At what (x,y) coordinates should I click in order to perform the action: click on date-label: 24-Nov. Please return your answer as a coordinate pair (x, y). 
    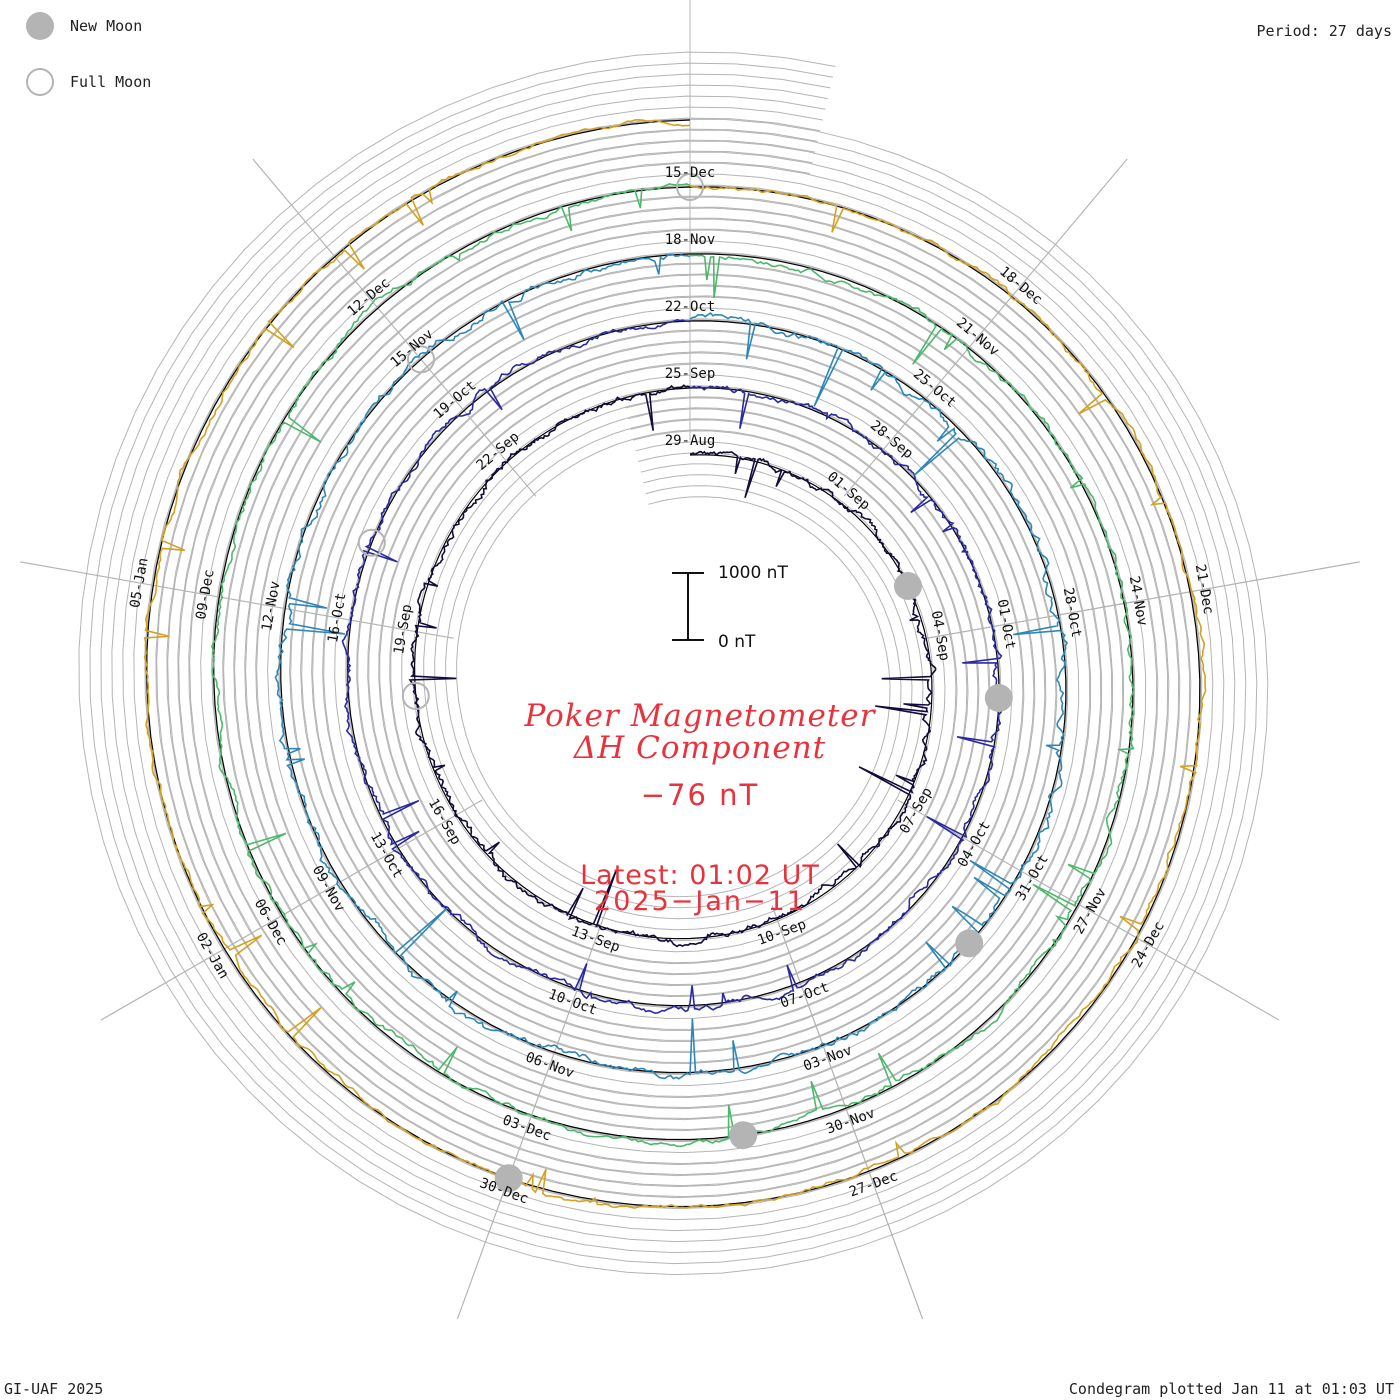
    Looking at the image, I should click on (1138, 601).